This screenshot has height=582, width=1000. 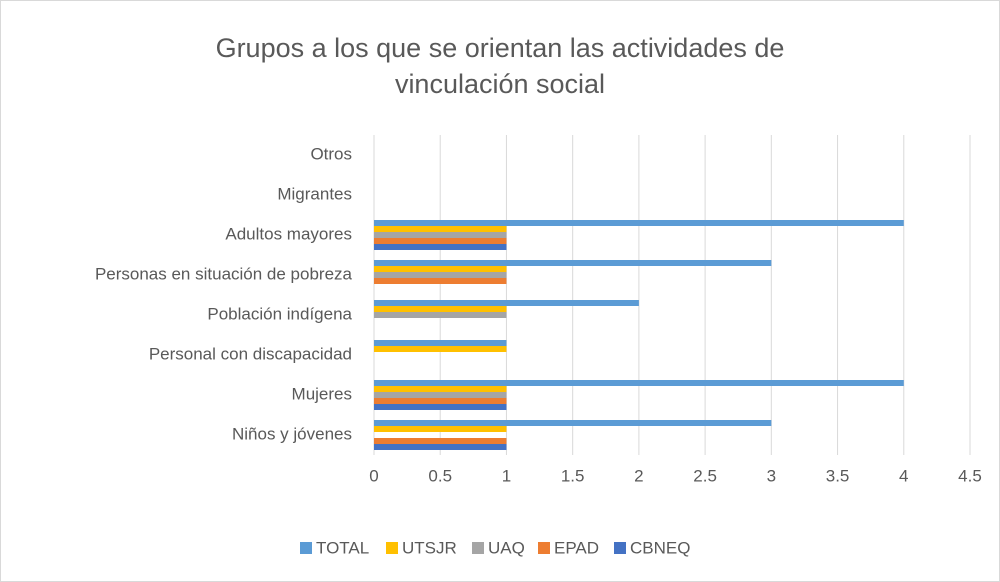 I want to click on x-tick-label: 0, so click(x=373, y=475).